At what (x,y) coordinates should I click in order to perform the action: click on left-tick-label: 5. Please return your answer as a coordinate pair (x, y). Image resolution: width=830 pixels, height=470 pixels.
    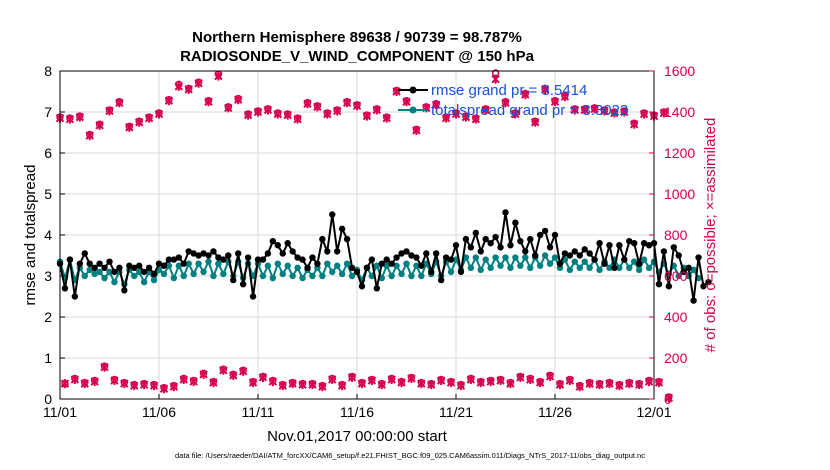
    Looking at the image, I should click on (48, 194).